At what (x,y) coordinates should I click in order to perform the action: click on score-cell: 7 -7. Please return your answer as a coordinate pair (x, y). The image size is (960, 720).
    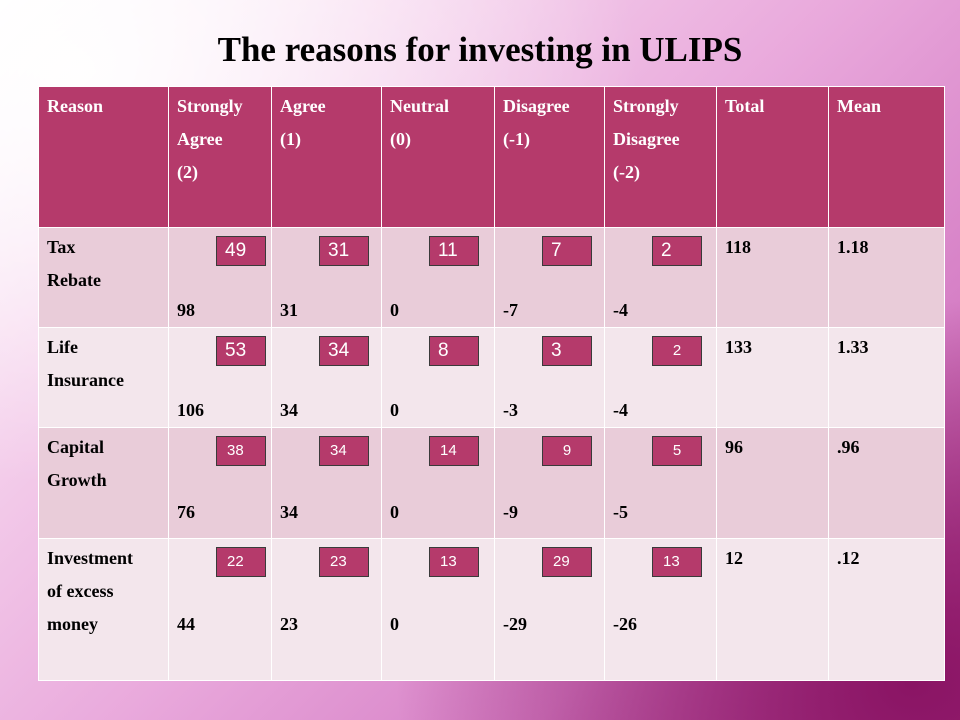
    Looking at the image, I should click on (549, 277).